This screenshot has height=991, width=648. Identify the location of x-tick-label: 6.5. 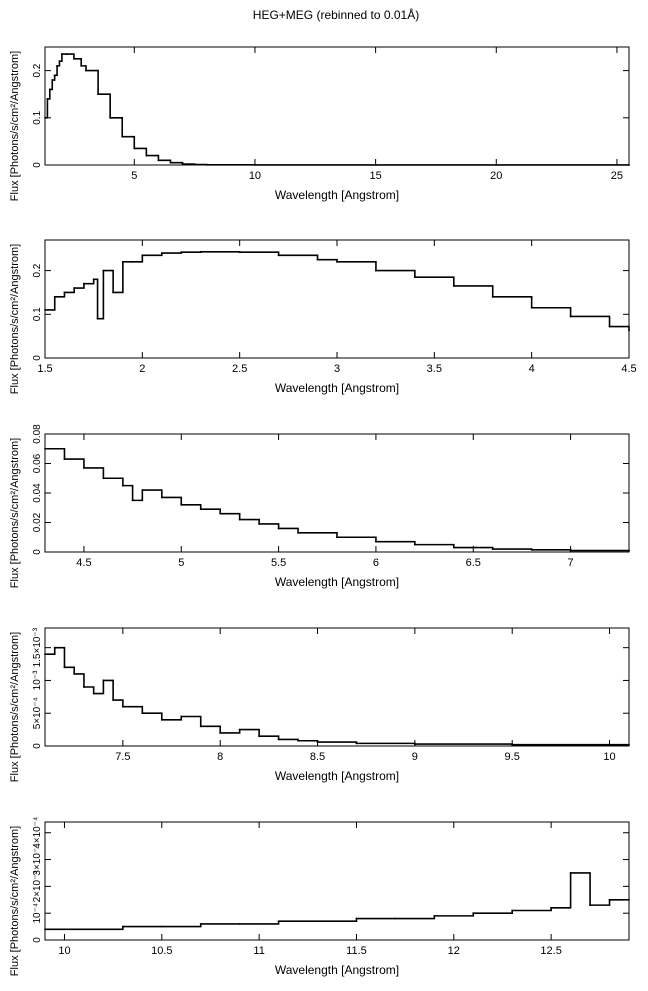
(473, 563).